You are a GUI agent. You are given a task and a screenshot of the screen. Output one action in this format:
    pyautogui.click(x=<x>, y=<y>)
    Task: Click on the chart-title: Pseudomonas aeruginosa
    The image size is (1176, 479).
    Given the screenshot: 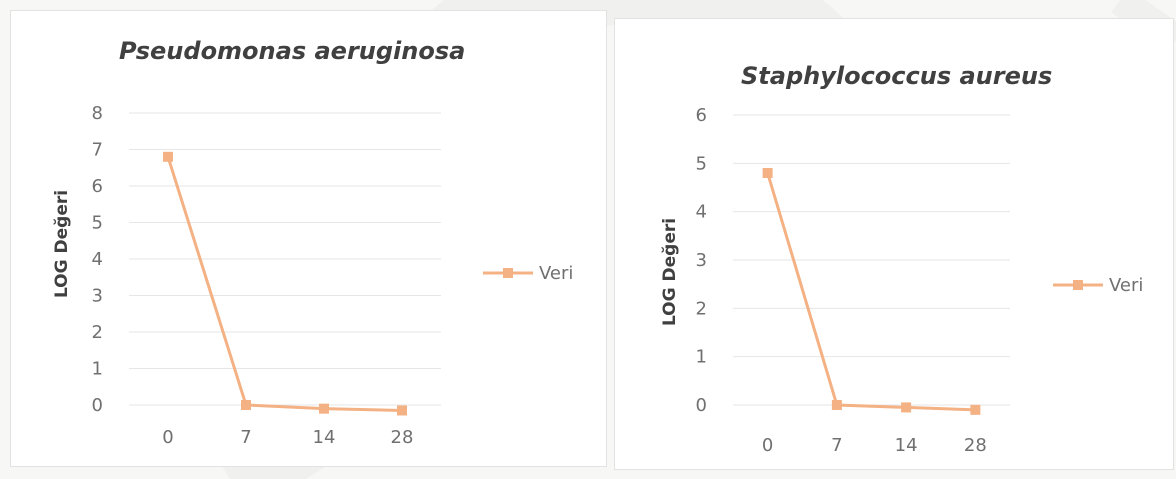 What is the action you would take?
    pyautogui.click(x=292, y=51)
    